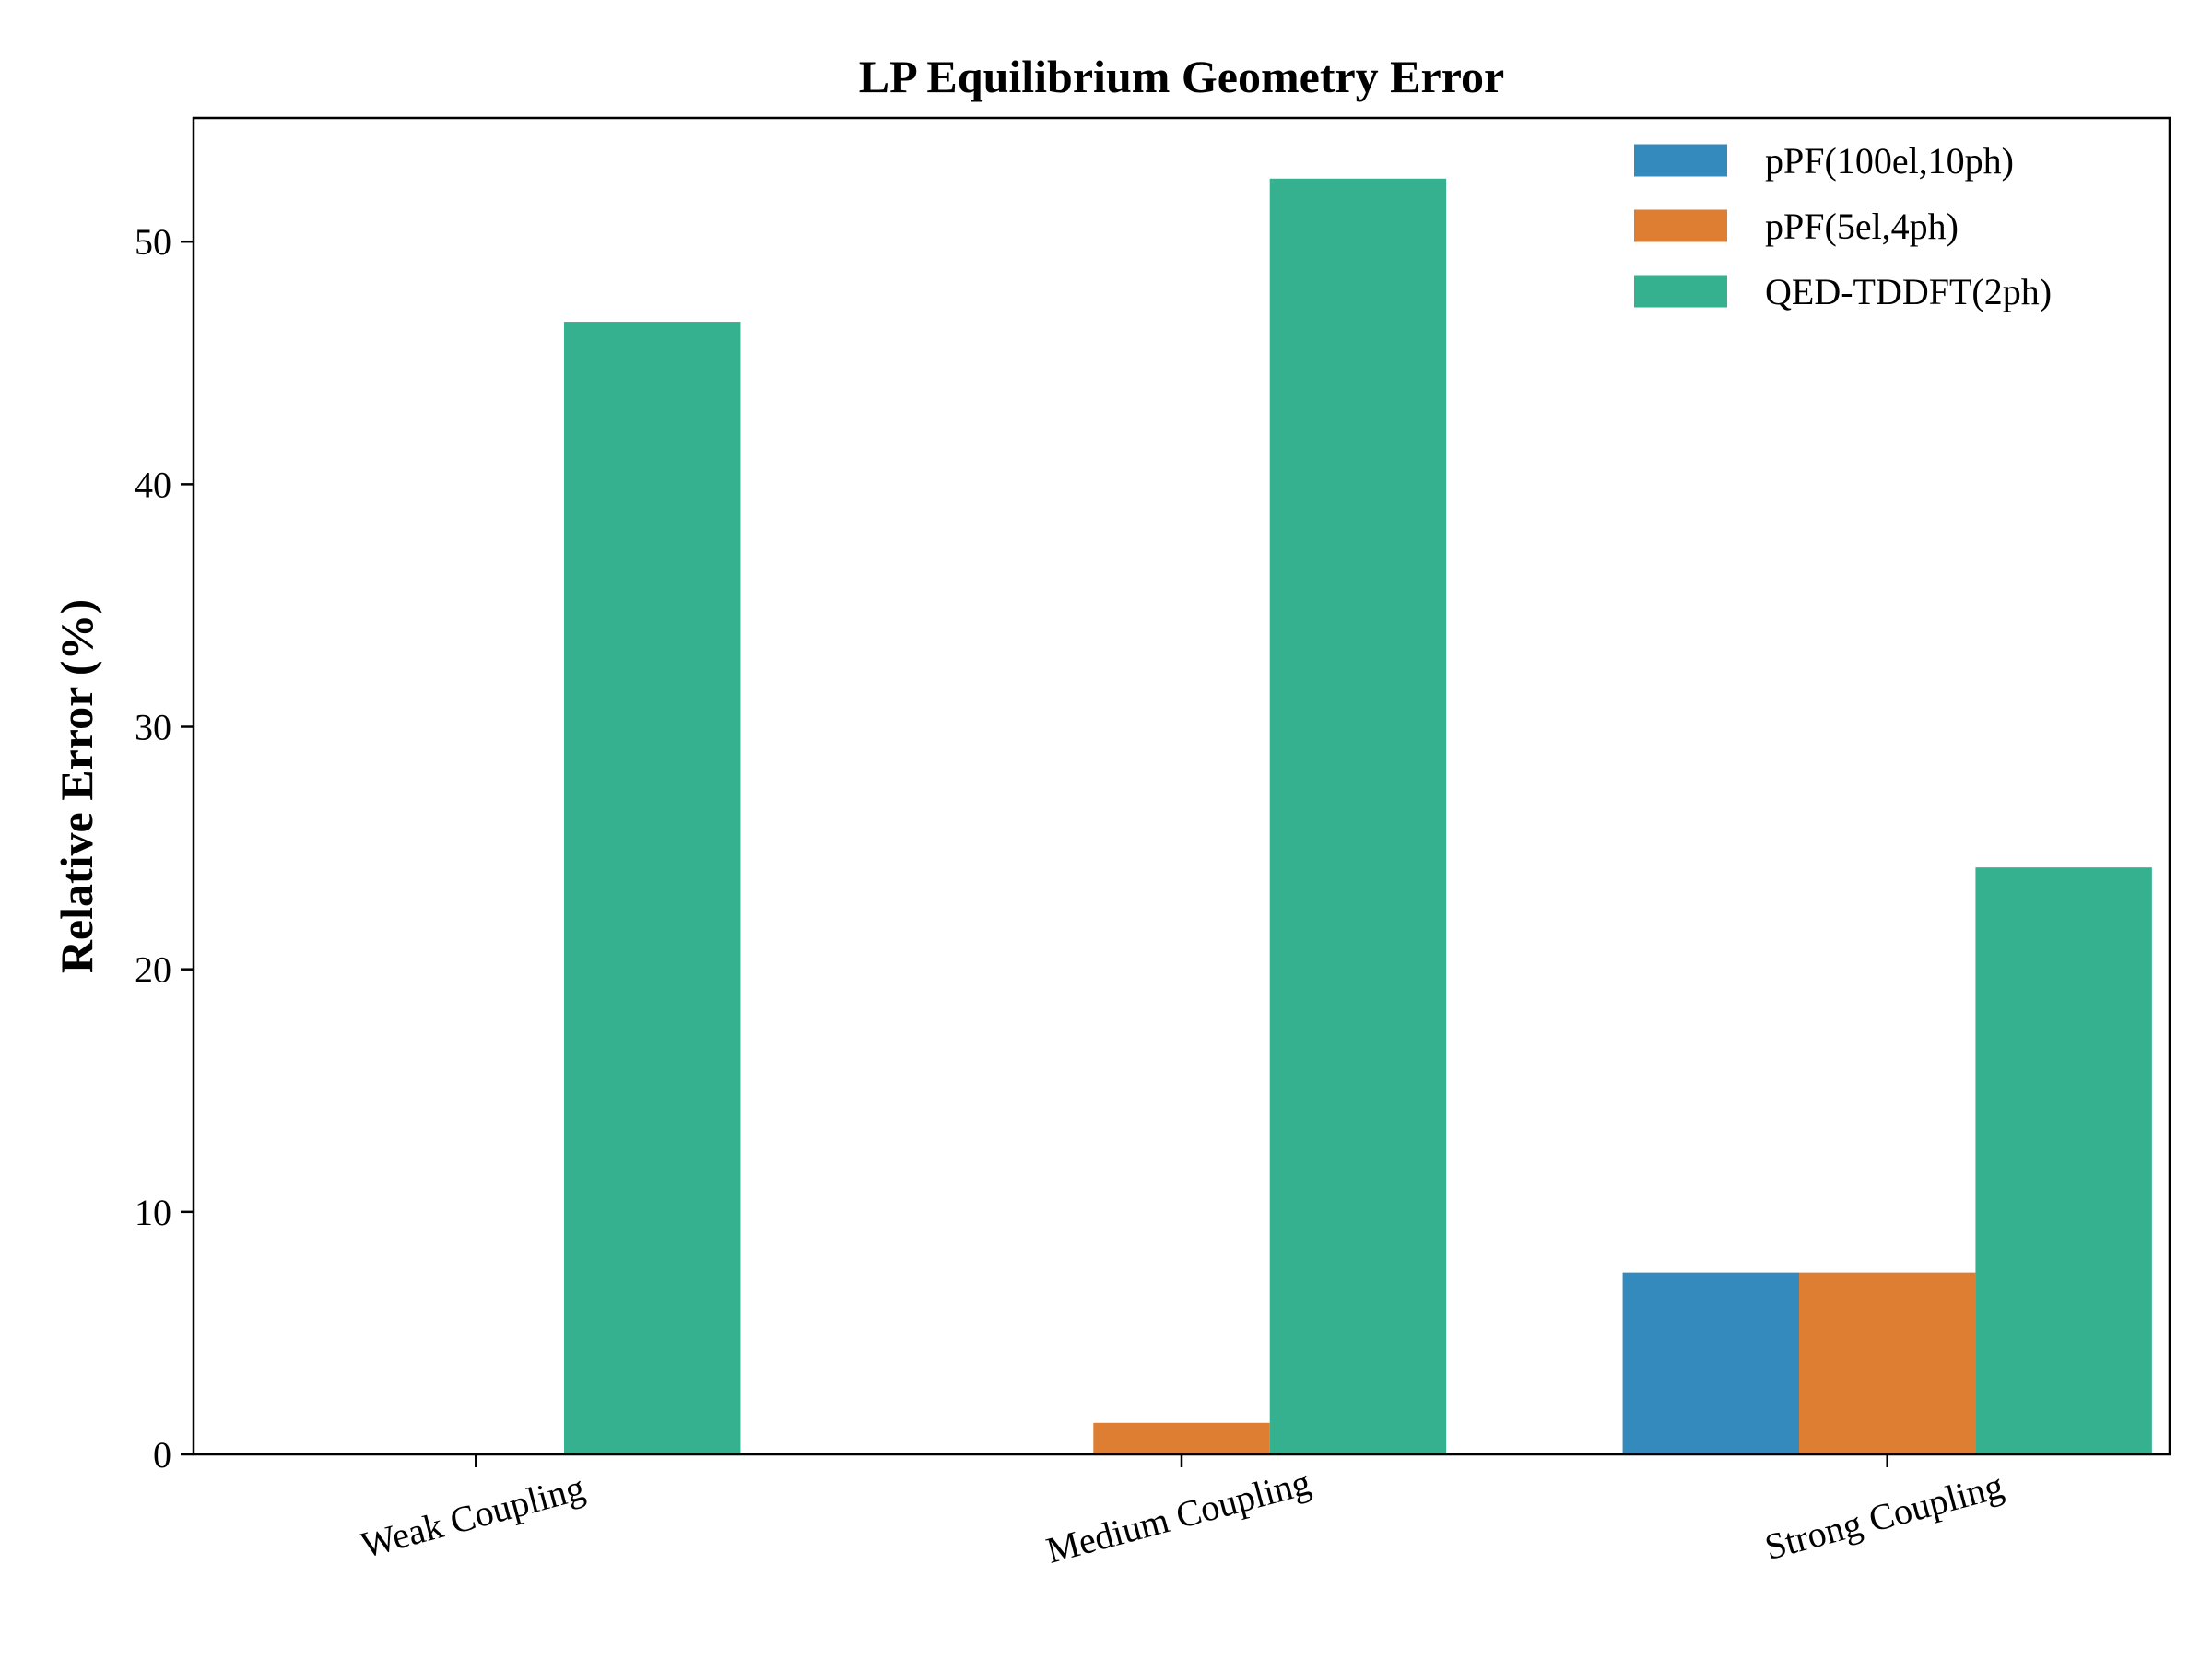  What do you see at coordinates (1177, 1516) in the screenshot?
I see `x-tick-label-medium-coupling: Medium Coupling` at bounding box center [1177, 1516].